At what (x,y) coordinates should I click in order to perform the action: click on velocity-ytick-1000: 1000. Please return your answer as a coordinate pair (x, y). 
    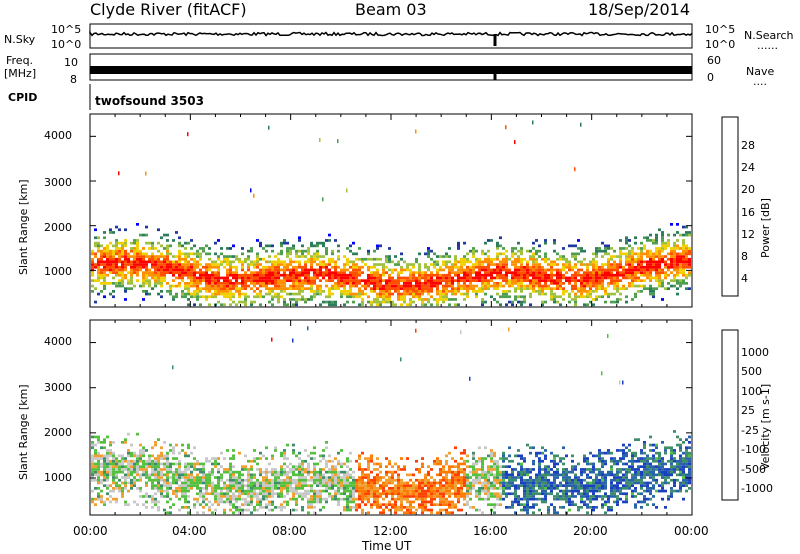
    Looking at the image, I should click on (58, 477).